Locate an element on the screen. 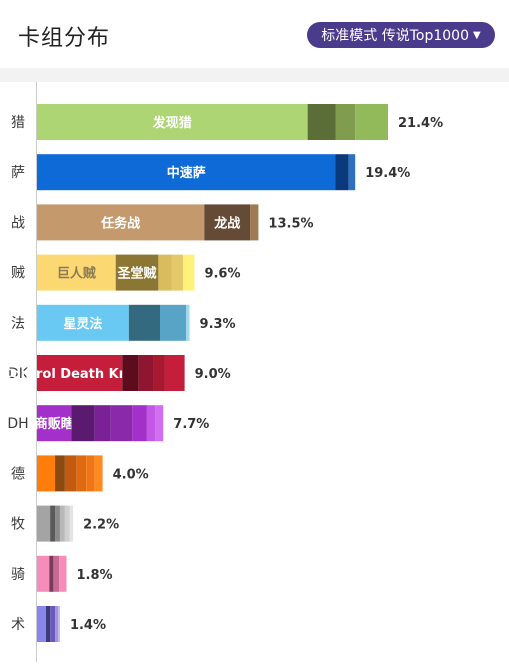 This screenshot has width=509, height=669. bar-group: 牧 2.2% is located at coordinates (65, 523).